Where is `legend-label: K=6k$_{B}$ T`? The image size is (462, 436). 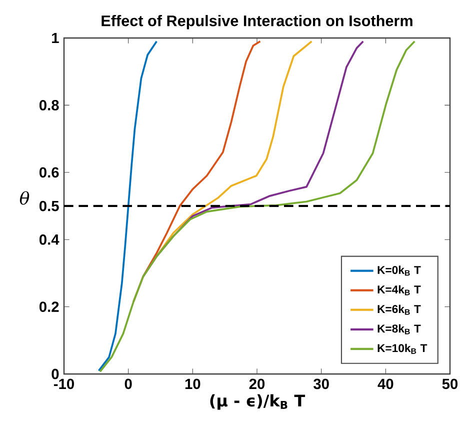 legend-label: K=6k$_{B}$ T is located at coordinates (399, 309).